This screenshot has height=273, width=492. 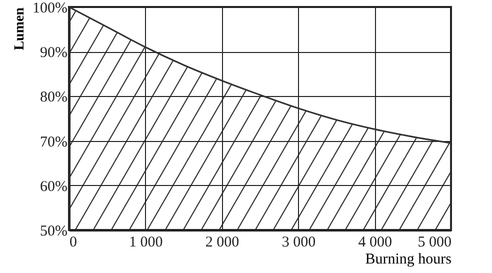 I want to click on y-tick-label: 100%, so click(x=50, y=8).